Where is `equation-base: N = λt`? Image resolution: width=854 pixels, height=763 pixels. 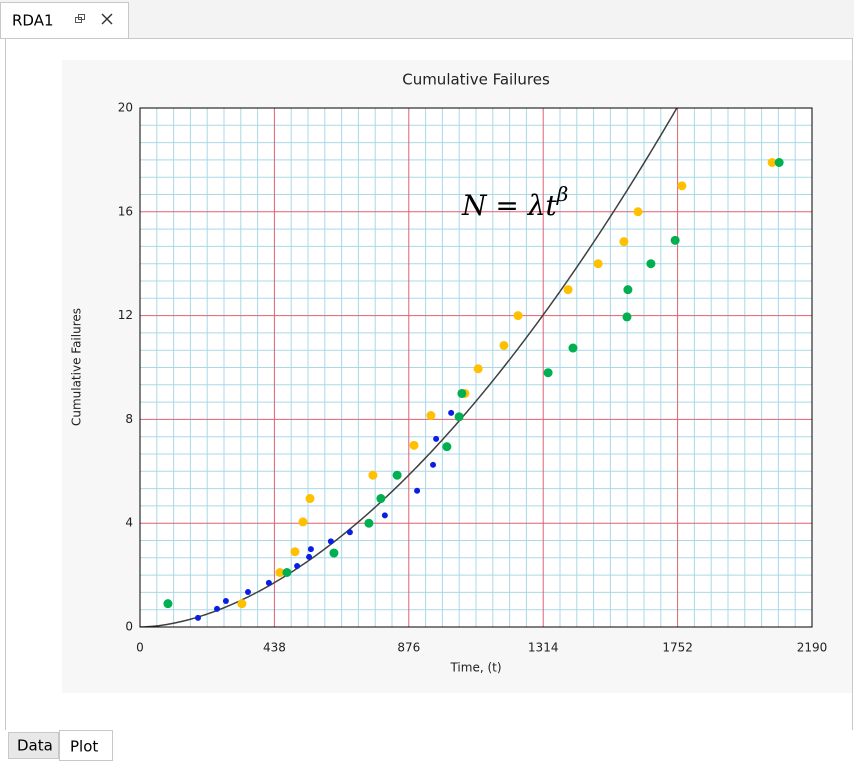 equation-base: N = λt is located at coordinates (509, 205).